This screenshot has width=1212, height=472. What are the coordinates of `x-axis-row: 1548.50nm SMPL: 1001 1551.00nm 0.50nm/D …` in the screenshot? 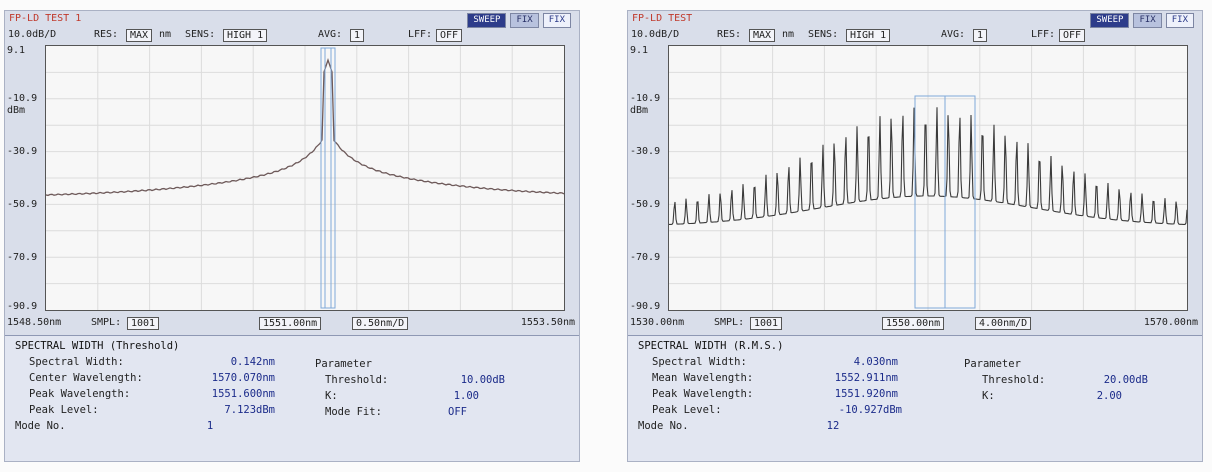 It's located at (291, 323).